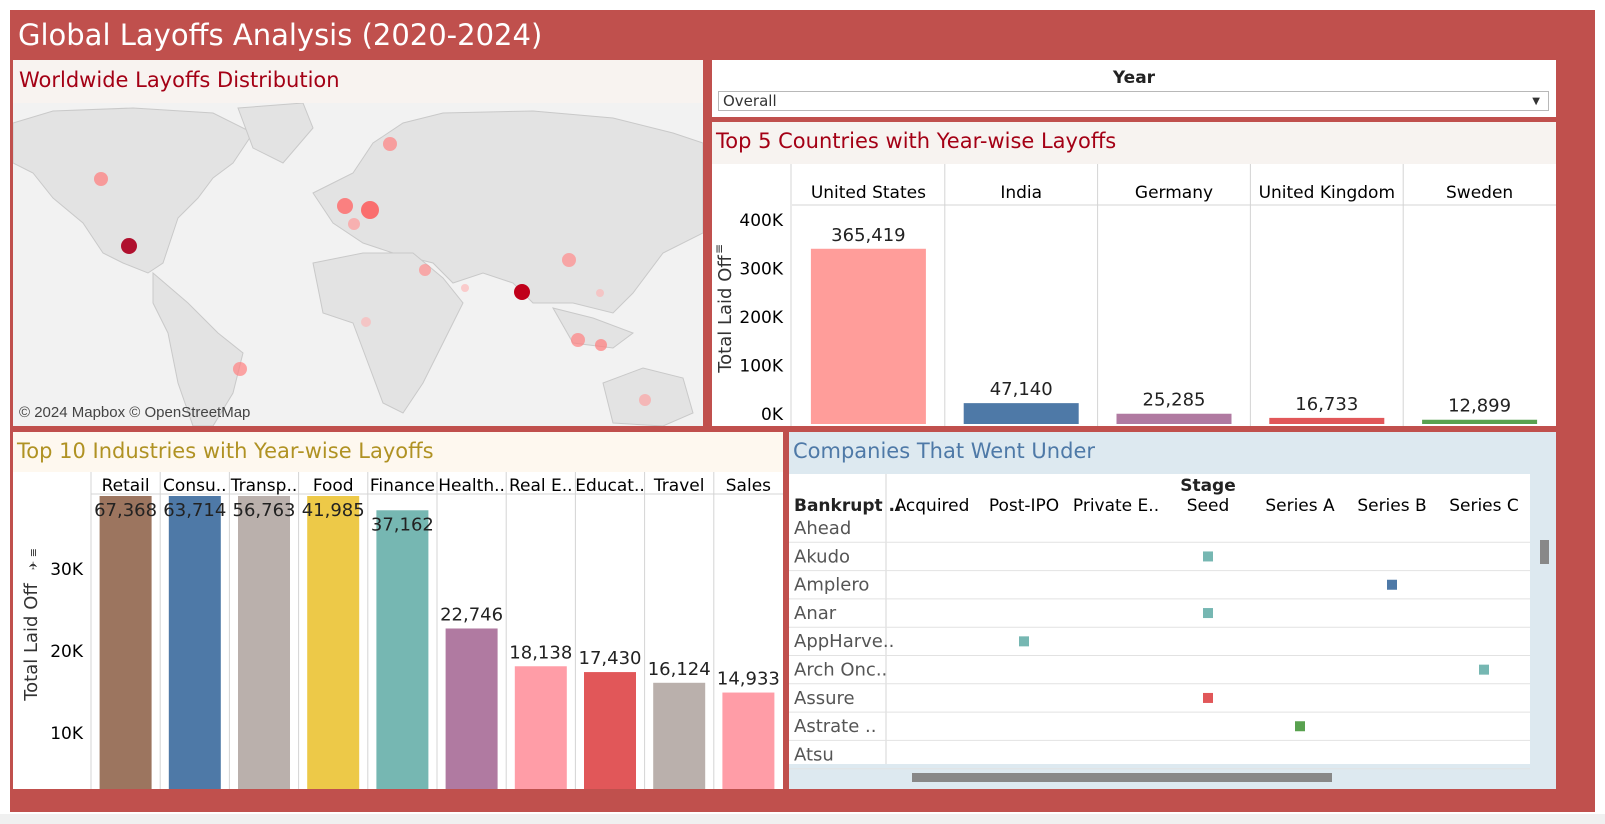  What do you see at coordinates (748, 679) in the screenshot?
I see `data-label: 14,933` at bounding box center [748, 679].